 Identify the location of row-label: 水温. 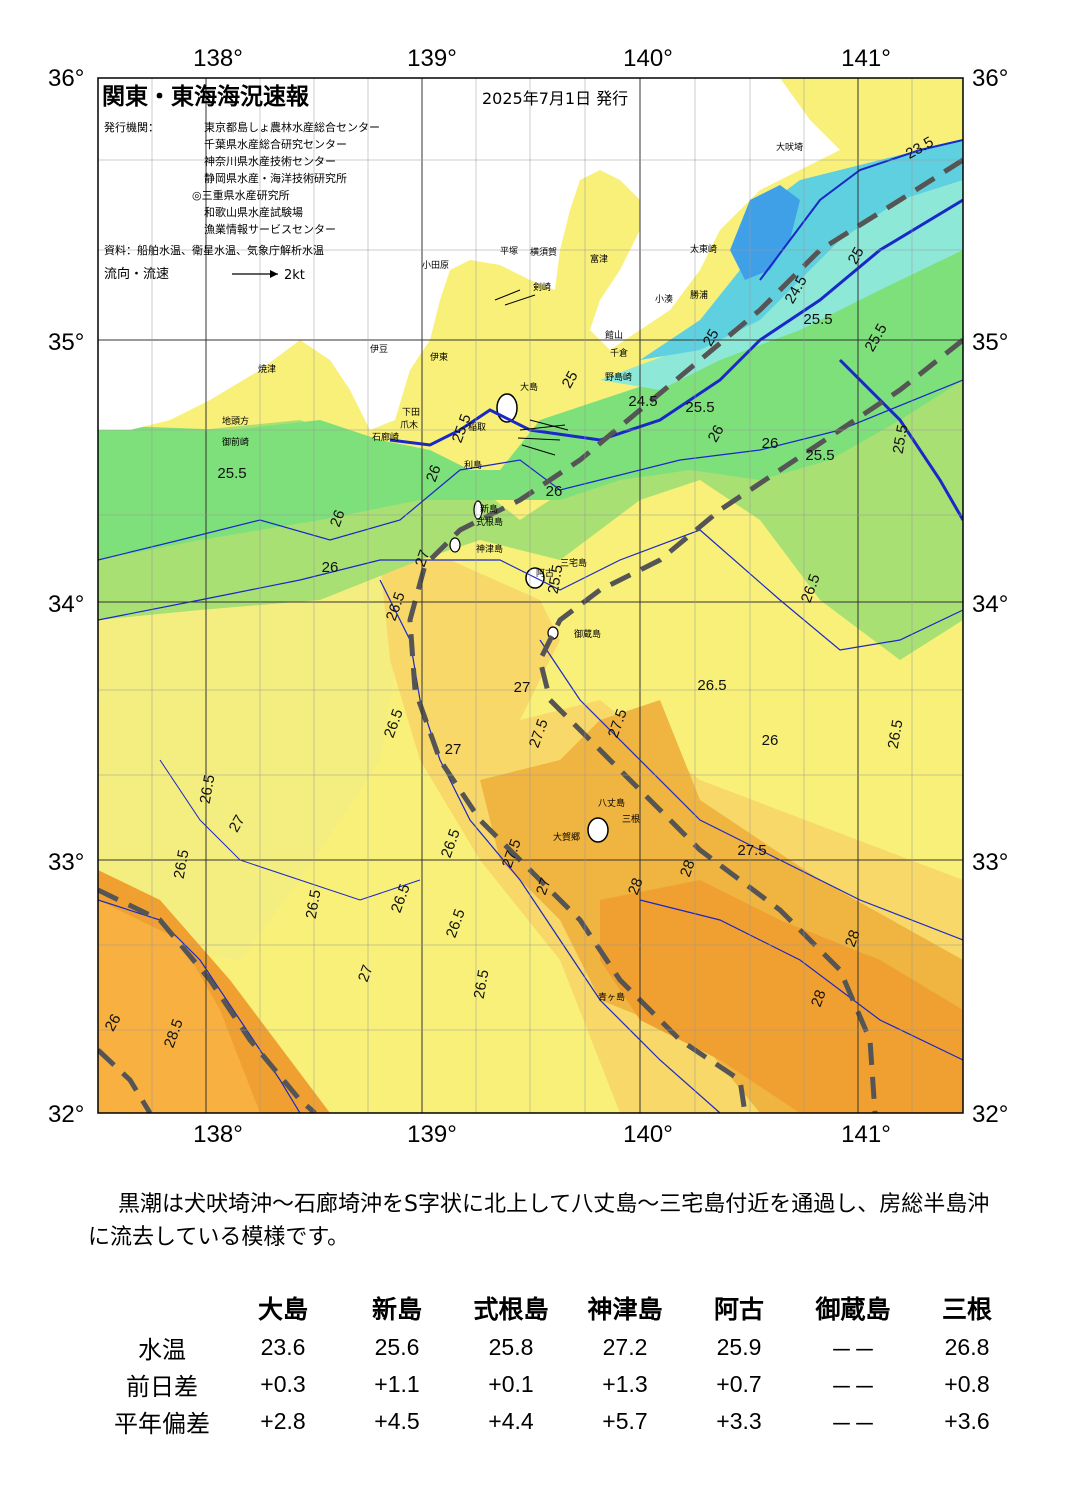
(162, 1350).